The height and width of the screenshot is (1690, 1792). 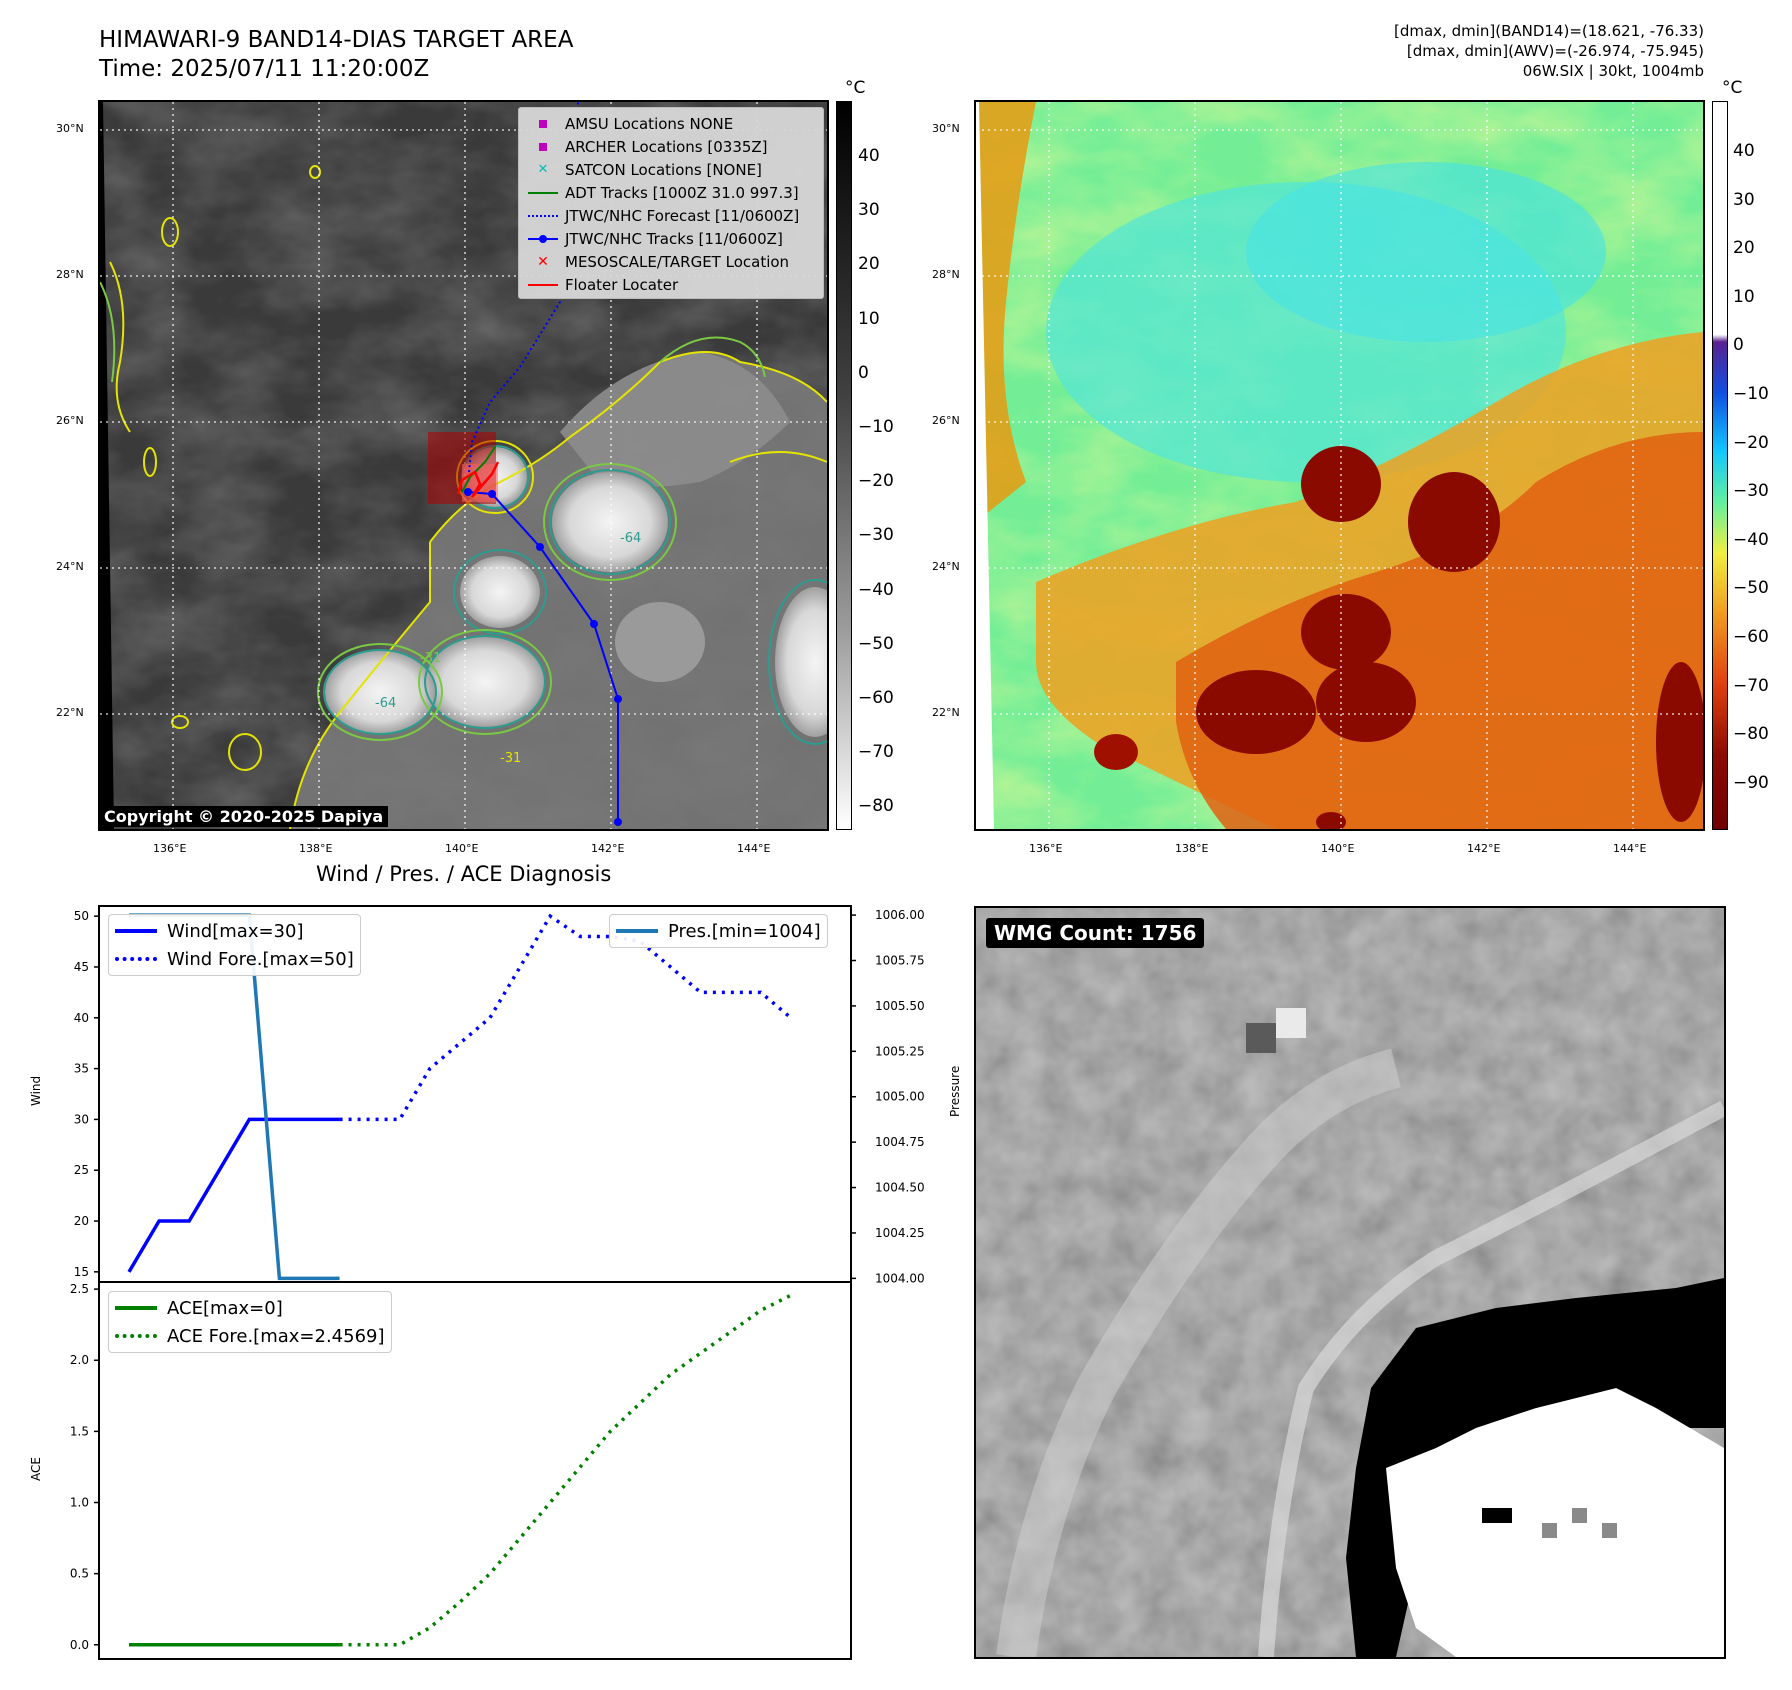 What do you see at coordinates (264, 69) in the screenshot?
I see `map-time: Time: 2025/07/11 11:20:00Z` at bounding box center [264, 69].